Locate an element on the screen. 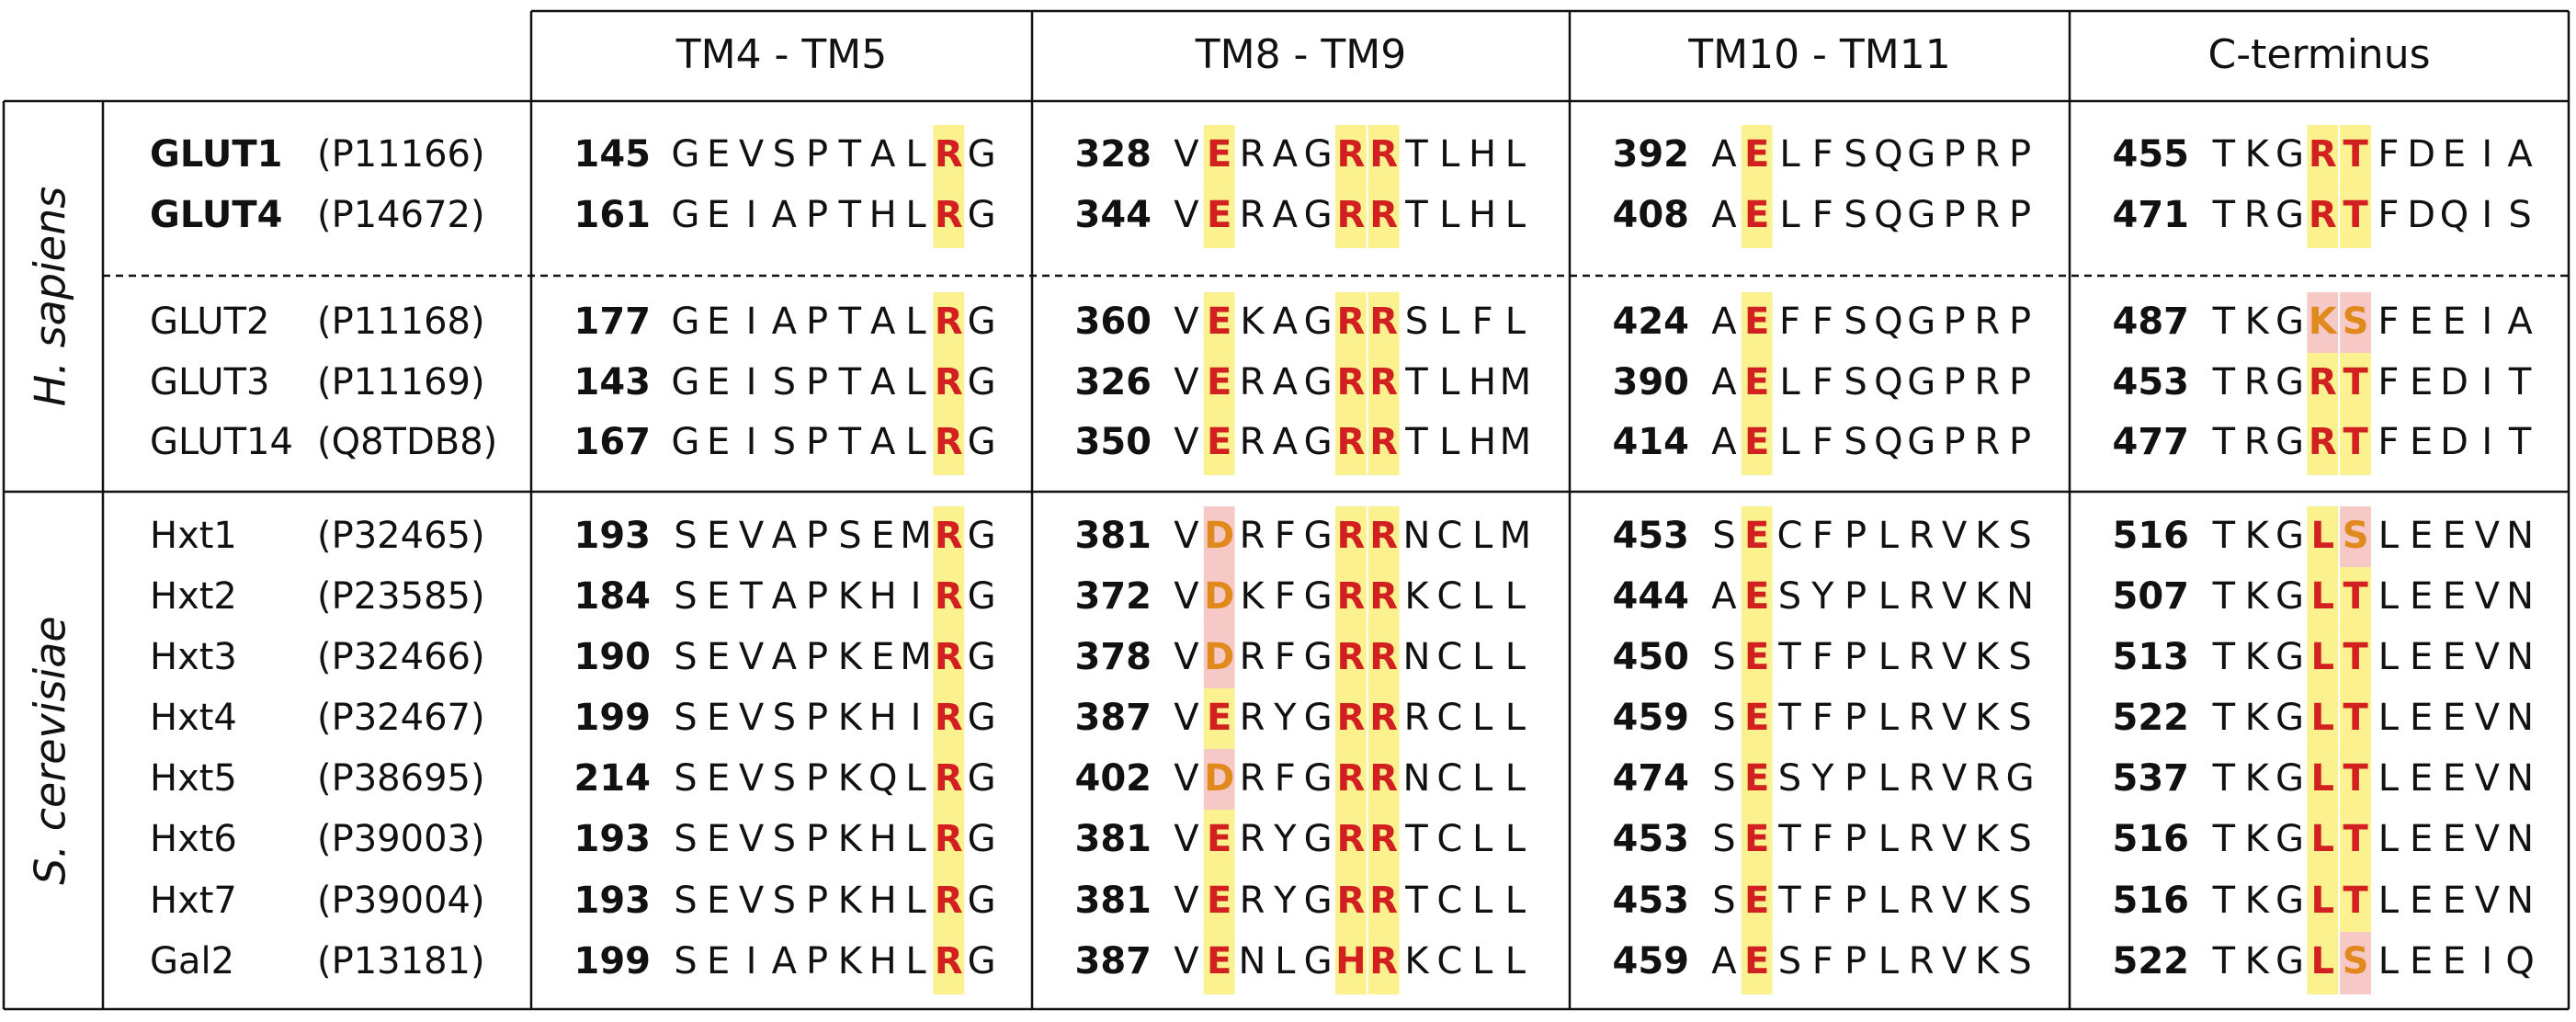 The height and width of the screenshot is (1022, 2576). accession: (P14672) is located at coordinates (401, 215).